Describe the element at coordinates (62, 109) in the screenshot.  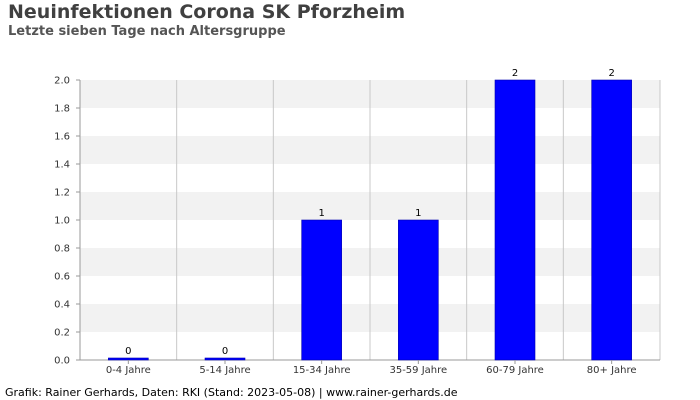
I see `y-tick-label: 1.8` at that location.